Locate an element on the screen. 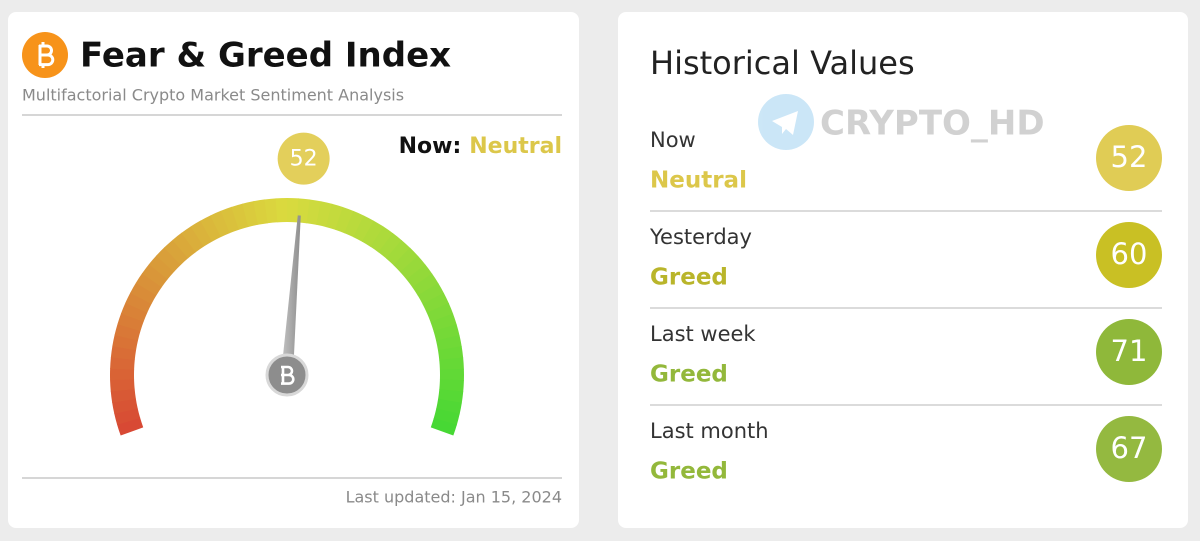  row-value: 71 is located at coordinates (1129, 351).